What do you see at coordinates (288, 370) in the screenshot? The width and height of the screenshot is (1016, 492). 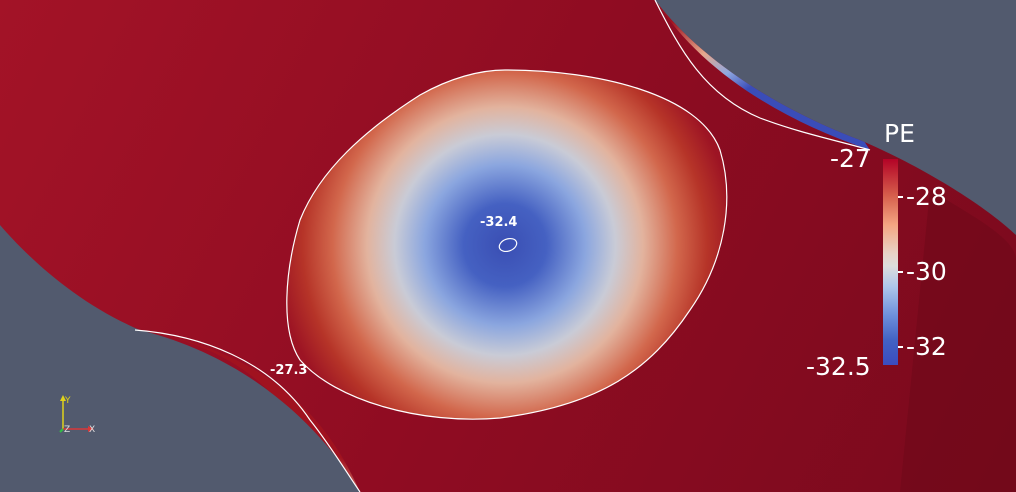 I see `contour-label-outer: -27.3` at bounding box center [288, 370].